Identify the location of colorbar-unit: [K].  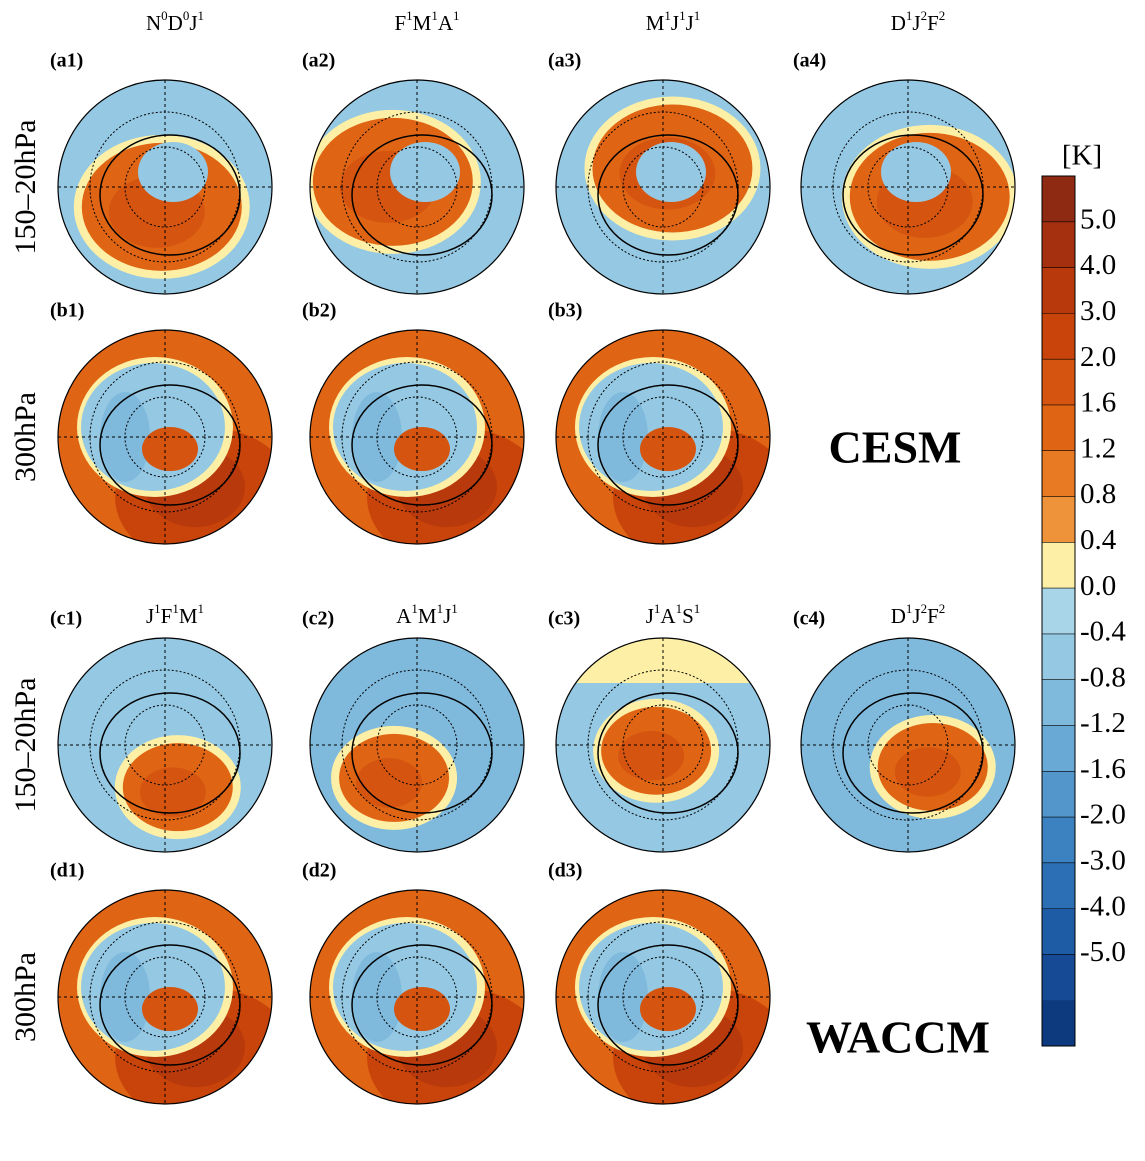
(1082, 156).